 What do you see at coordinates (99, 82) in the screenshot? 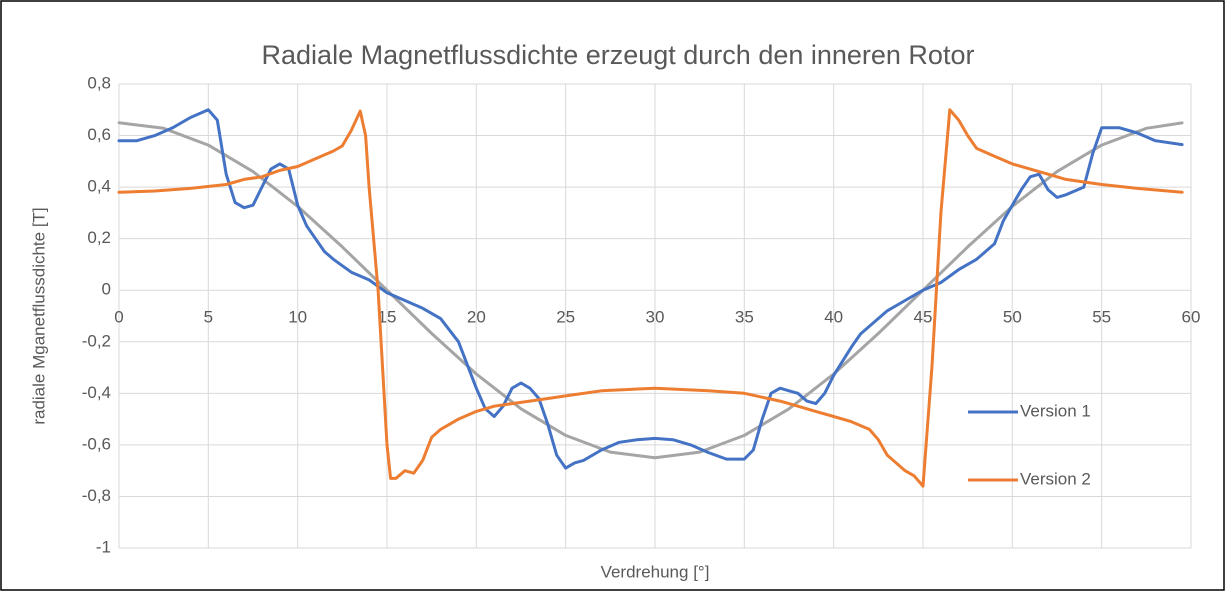
I see `y-tick-label: 0,8` at bounding box center [99, 82].